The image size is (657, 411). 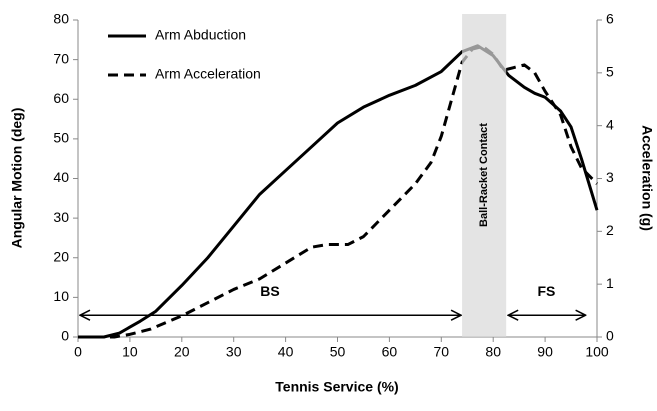 I want to click on contact-region, so click(x=484, y=175).